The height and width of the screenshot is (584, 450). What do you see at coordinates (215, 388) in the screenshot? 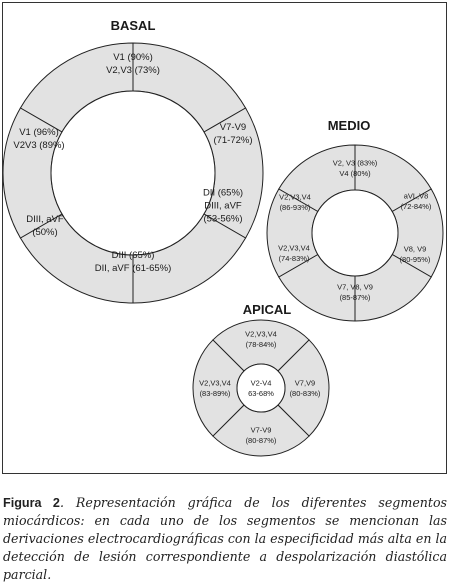
I see `segment-label: V2,V3,V4 (83-89%)` at bounding box center [215, 388].